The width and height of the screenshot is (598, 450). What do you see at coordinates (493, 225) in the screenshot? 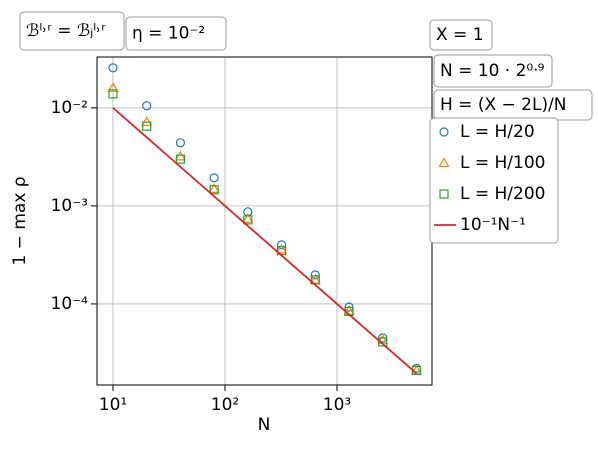
I see `legend-label: 10⁻¹N⁻¹` at bounding box center [493, 225].